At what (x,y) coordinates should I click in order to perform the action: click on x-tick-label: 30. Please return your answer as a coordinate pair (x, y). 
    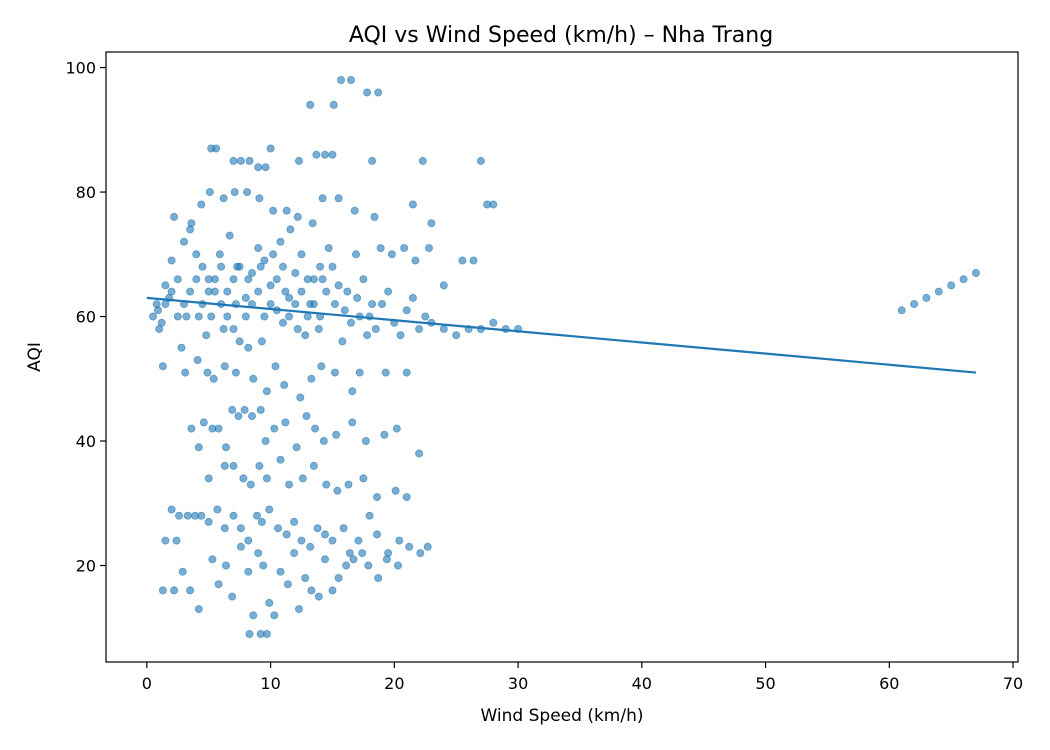
    Looking at the image, I should click on (518, 683).